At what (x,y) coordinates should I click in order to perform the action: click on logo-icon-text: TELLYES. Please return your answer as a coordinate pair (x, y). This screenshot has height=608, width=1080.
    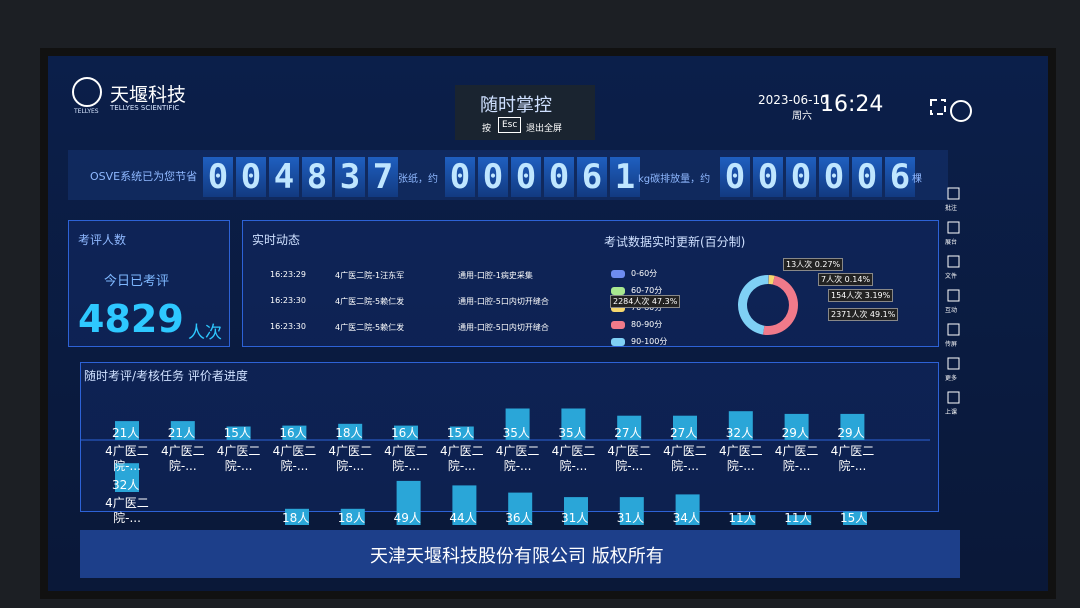
    Looking at the image, I should click on (86, 111).